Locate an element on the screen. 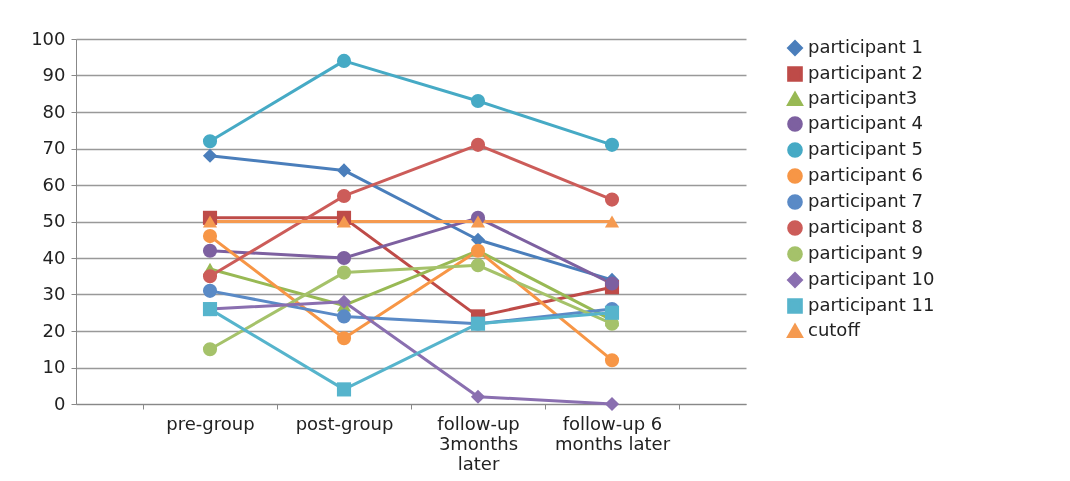 This screenshot has height=481, width=1070. legend-label: participant 4 is located at coordinates (865, 122).